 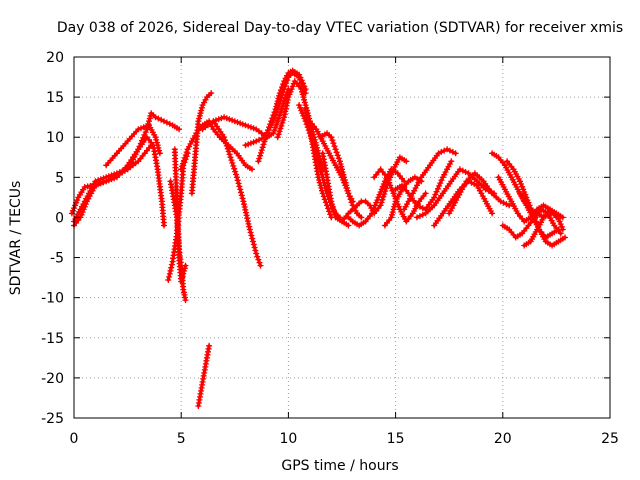 I want to click on series-line-prn-aa, so click(x=455, y=193).